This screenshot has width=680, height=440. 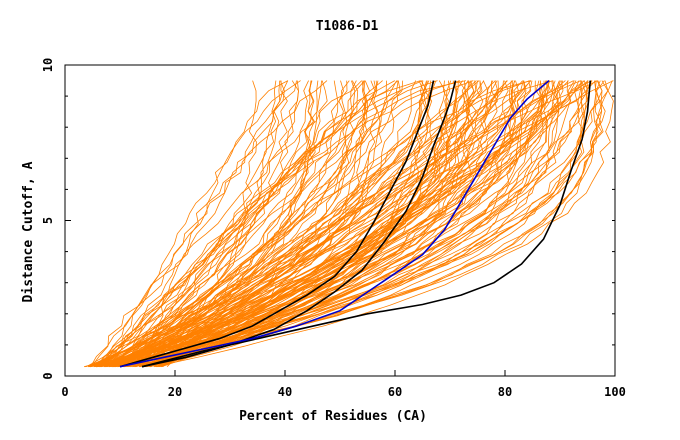 What do you see at coordinates (615, 392) in the screenshot?
I see `x-tick-label: 100` at bounding box center [615, 392].